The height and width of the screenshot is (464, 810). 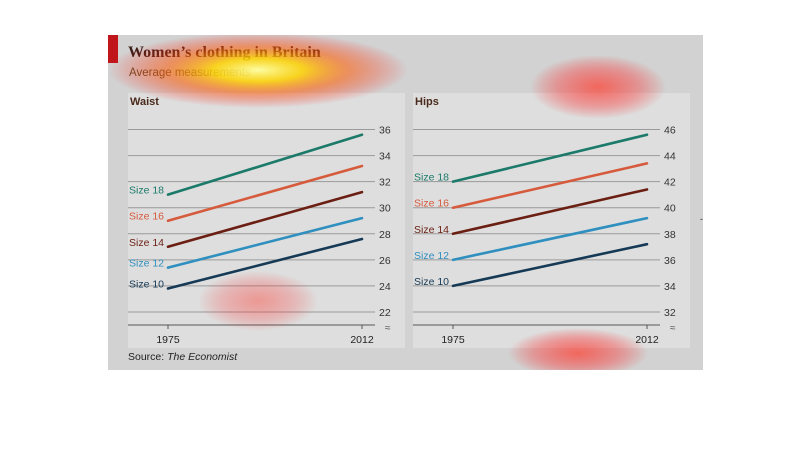 I want to click on y-tick-label: 30, so click(x=385, y=209).